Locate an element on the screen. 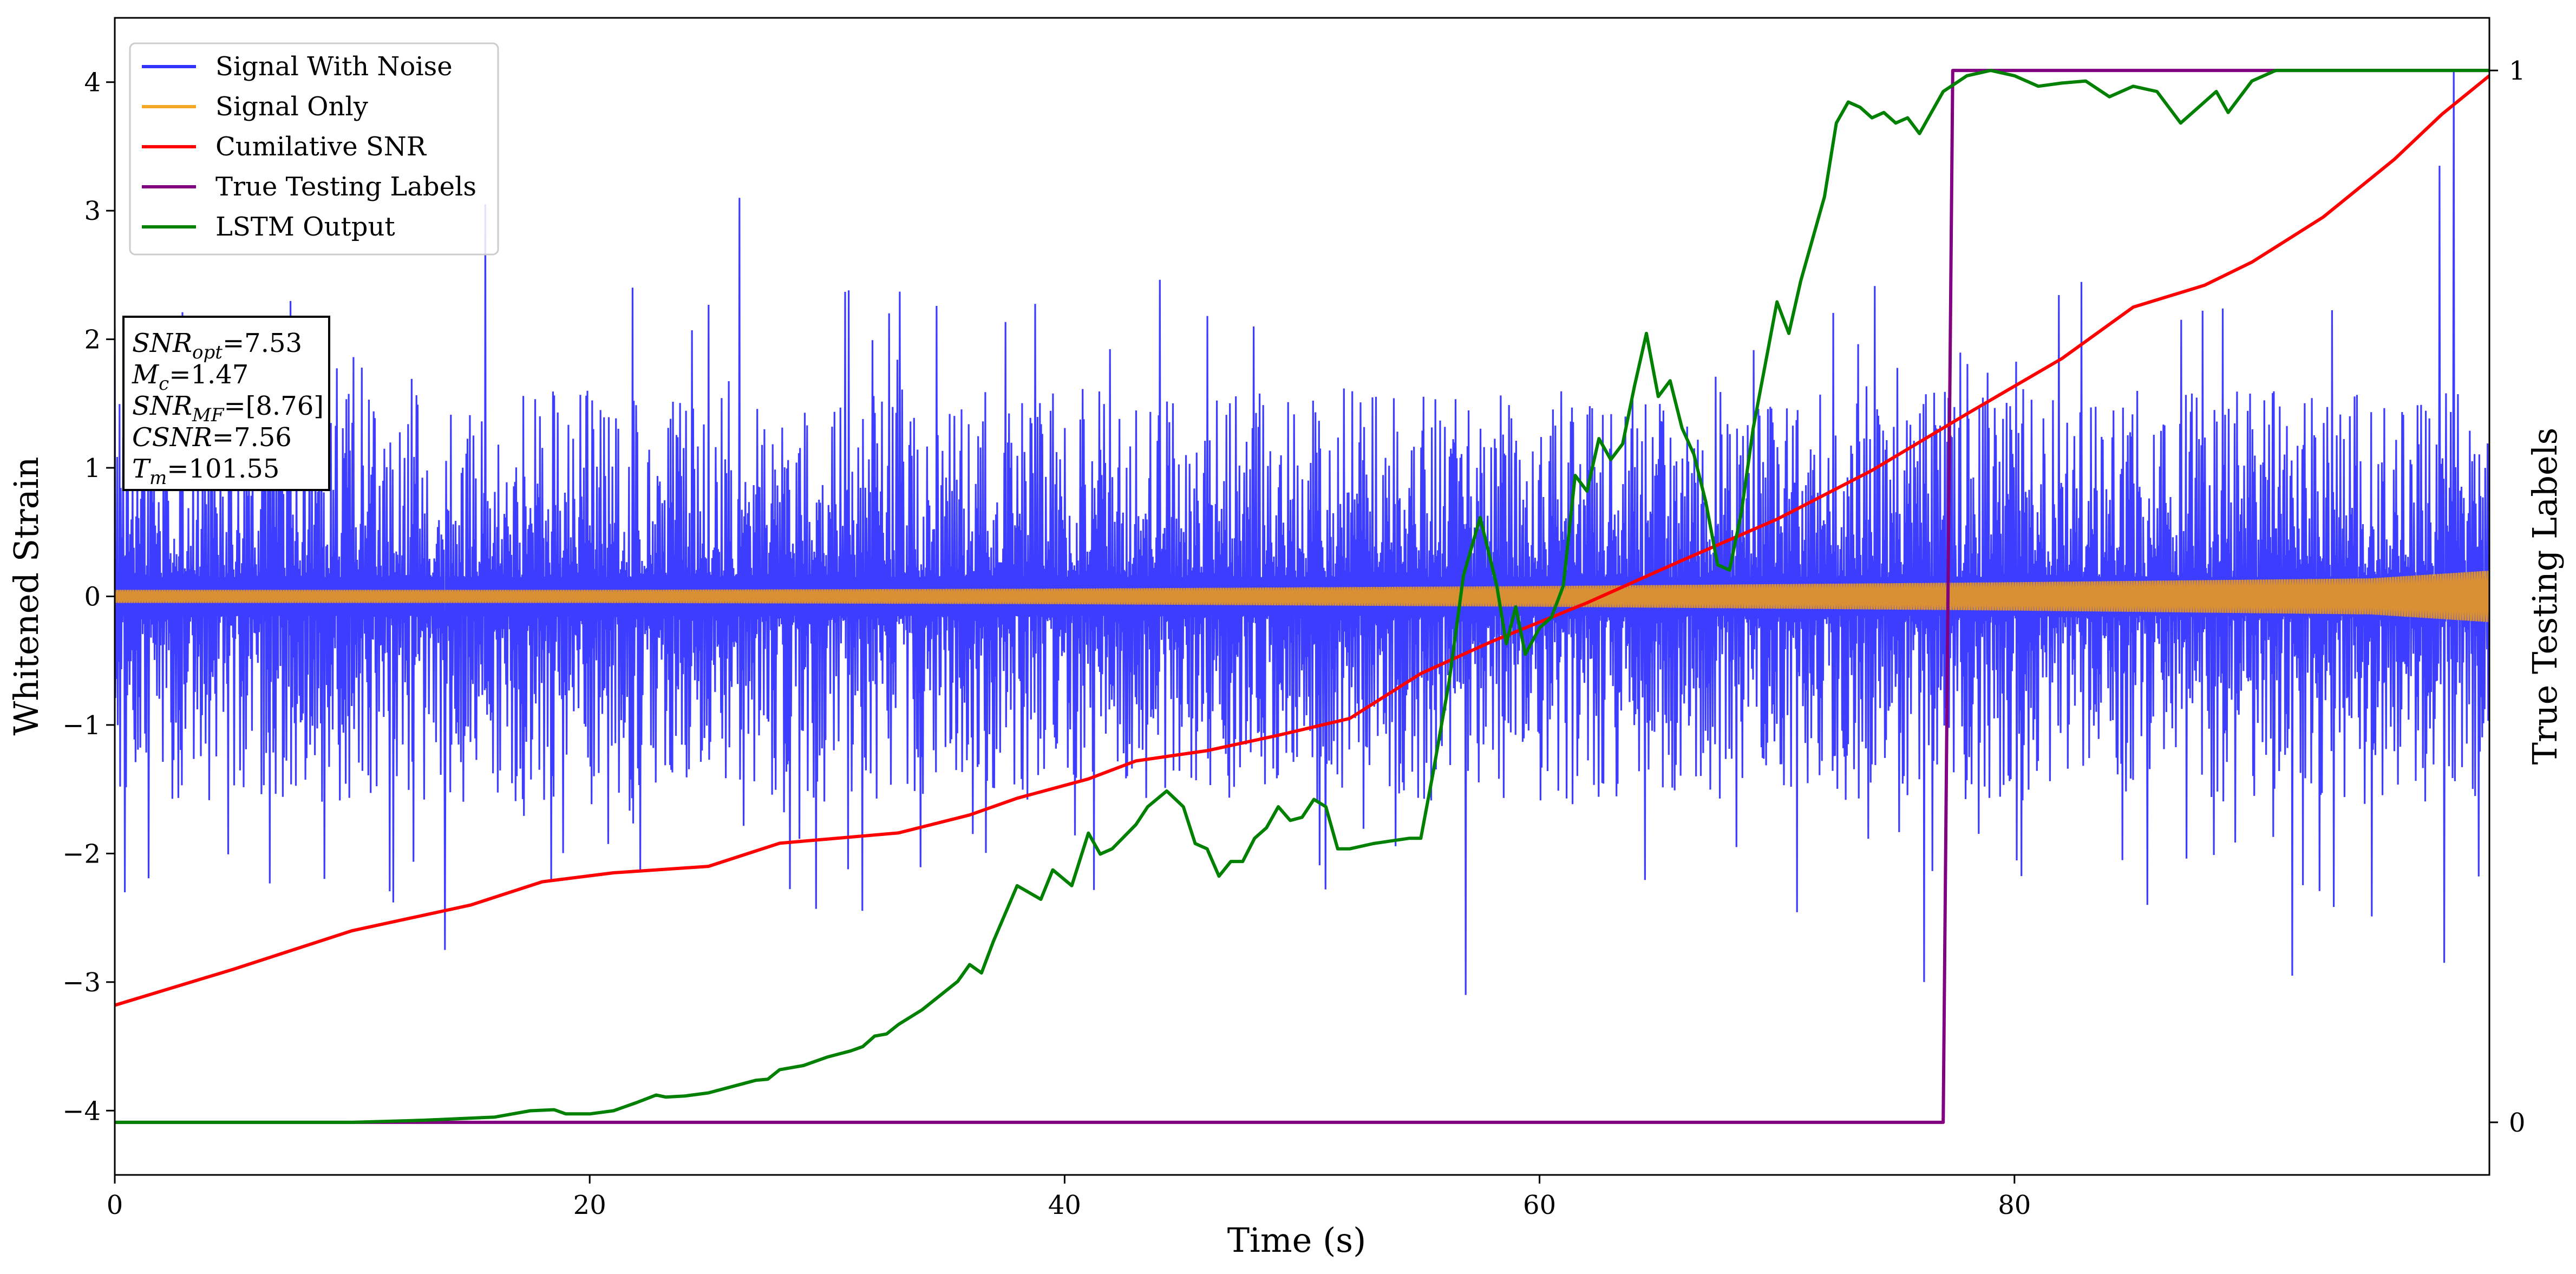  y-tick-label: 3 is located at coordinates (92, 211).